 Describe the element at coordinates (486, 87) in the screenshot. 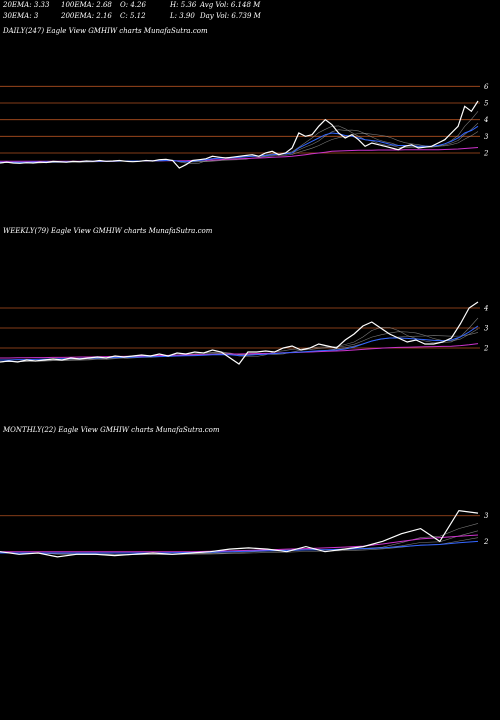

I see `daily-tick-label-0: 6` at that location.